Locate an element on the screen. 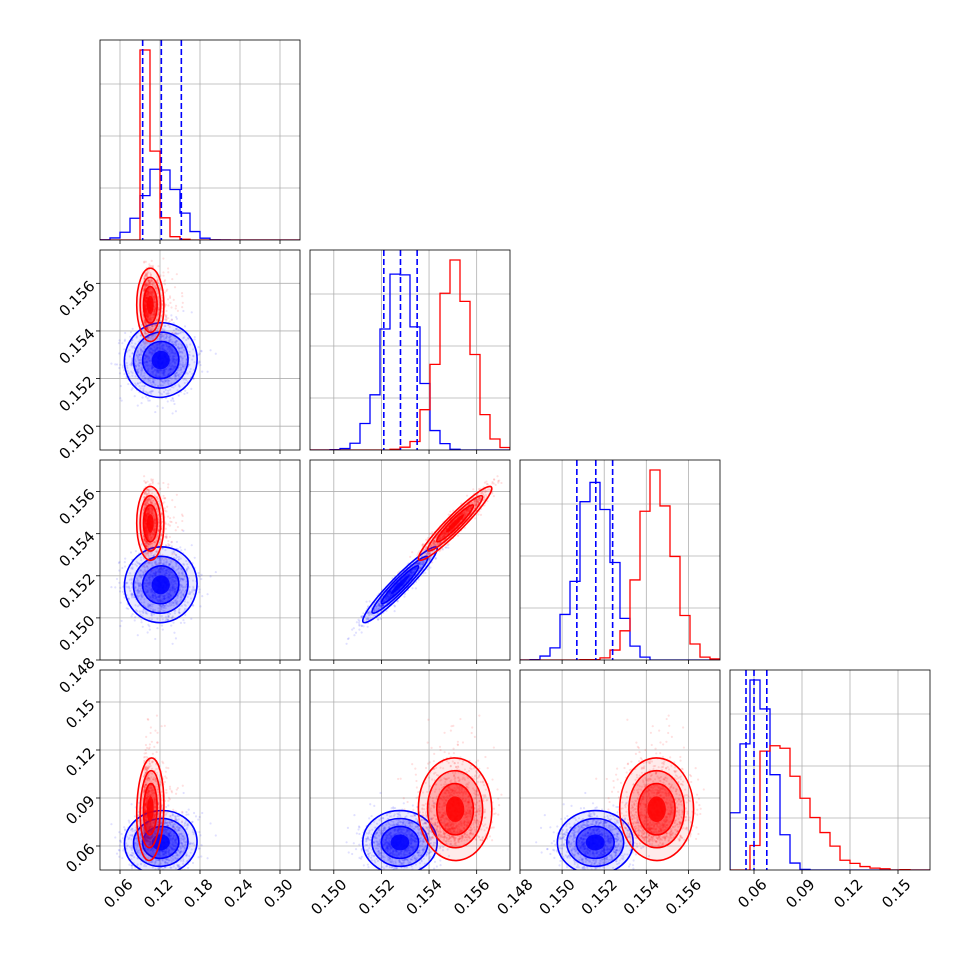 This screenshot has width=970, height=970. density-fill is located at coordinates (150, 523).